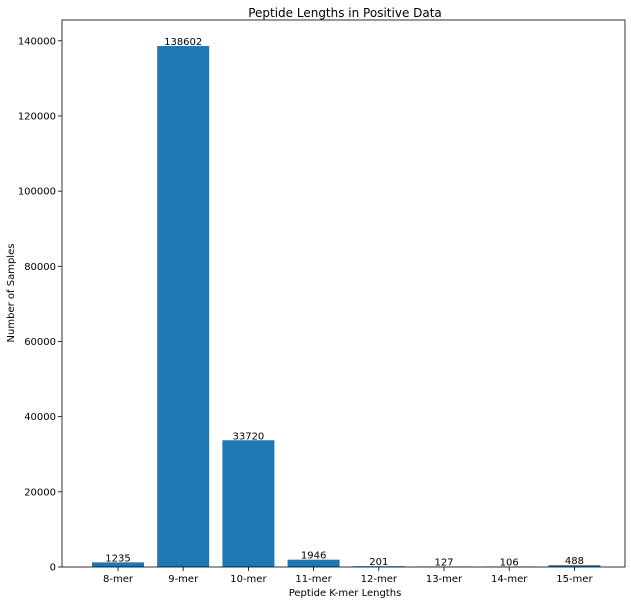 The image size is (631, 604). I want to click on bar-8-mer, so click(118, 564).